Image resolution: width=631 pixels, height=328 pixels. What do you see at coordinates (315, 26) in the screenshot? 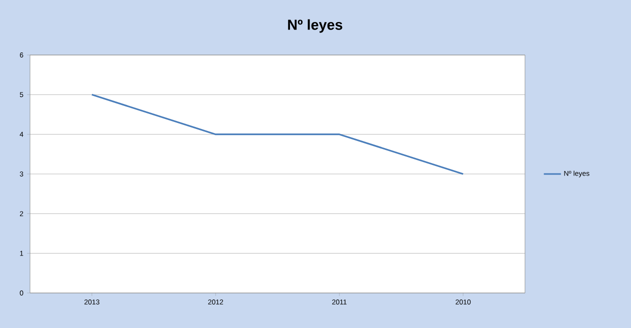
I see `chart-title: Nº leyes` at bounding box center [315, 26].